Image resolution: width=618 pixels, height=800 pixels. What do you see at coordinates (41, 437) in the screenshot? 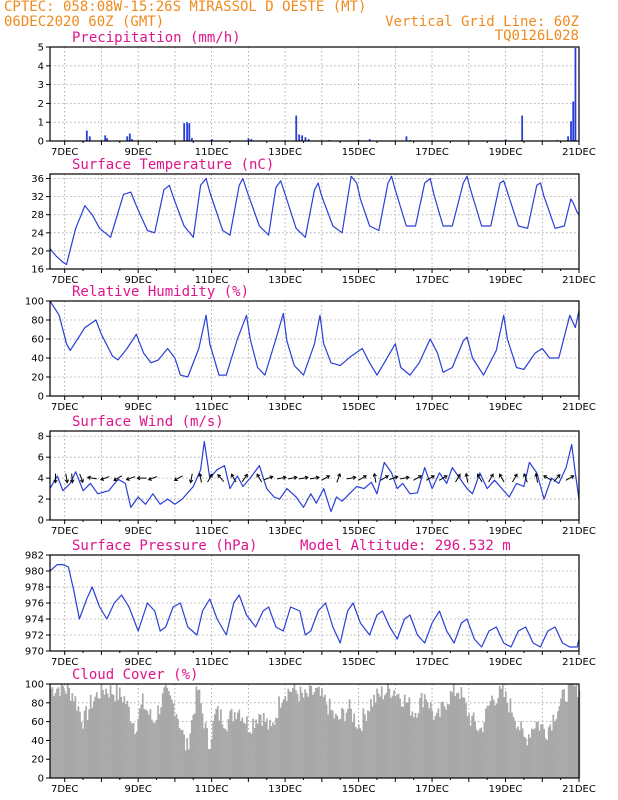
I see `y-tick-label: 8` at bounding box center [41, 437].